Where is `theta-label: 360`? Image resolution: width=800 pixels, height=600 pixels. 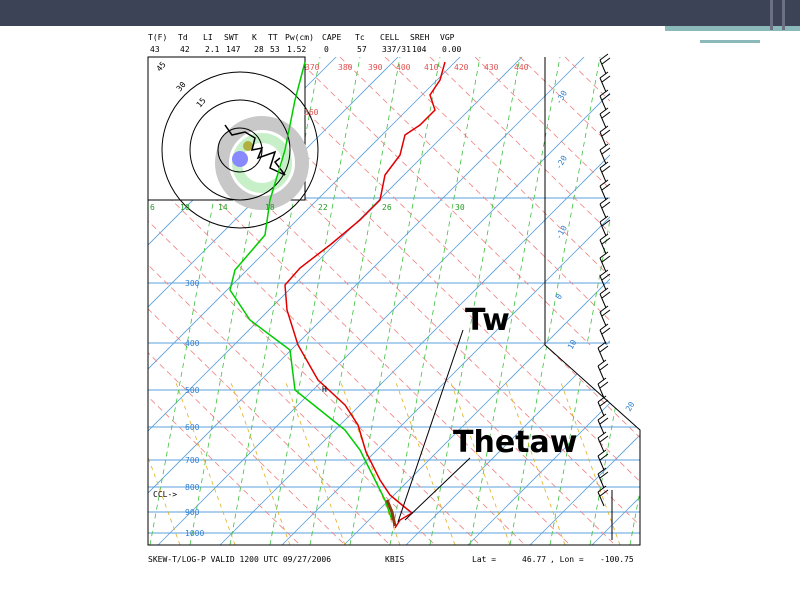
theta-label: 360 is located at coordinates (311, 112).